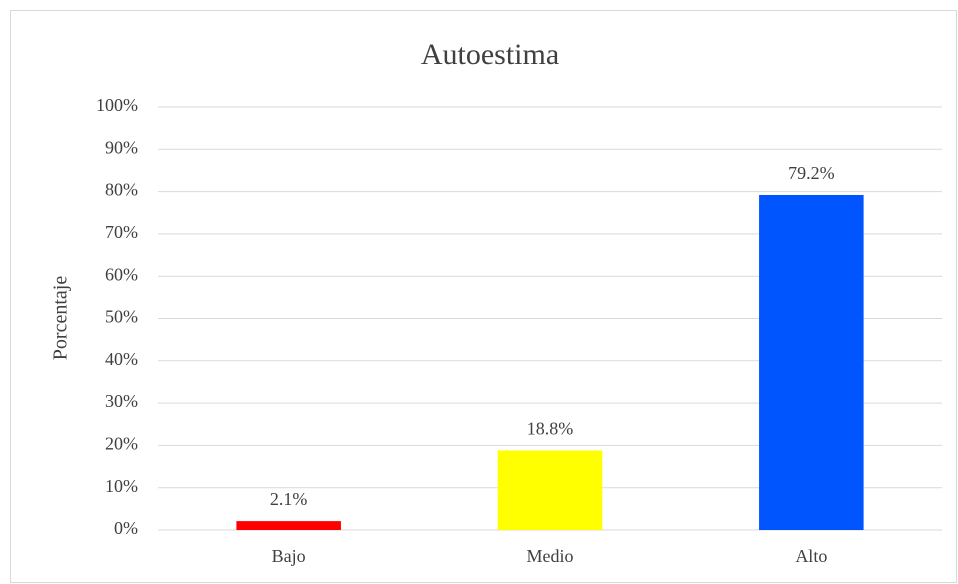 Image resolution: width=958 pixels, height=584 pixels. What do you see at coordinates (289, 556) in the screenshot?
I see `x-tick-label: Bajo` at bounding box center [289, 556].